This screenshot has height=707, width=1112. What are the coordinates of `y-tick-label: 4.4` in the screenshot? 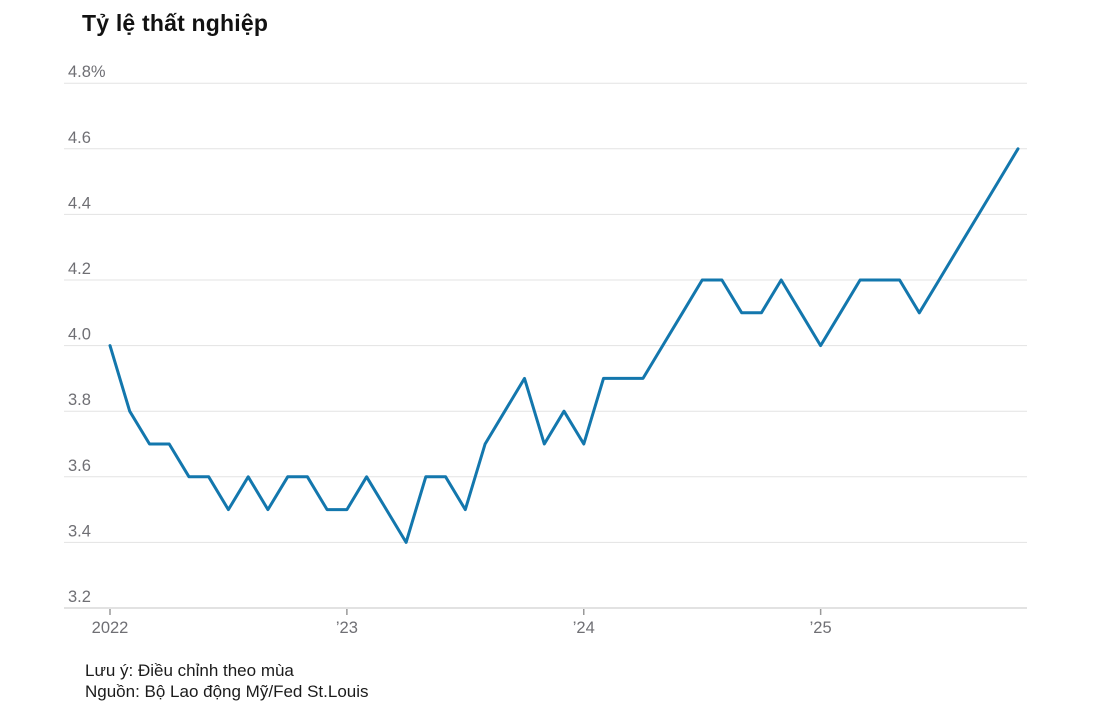 It's located at (79, 203).